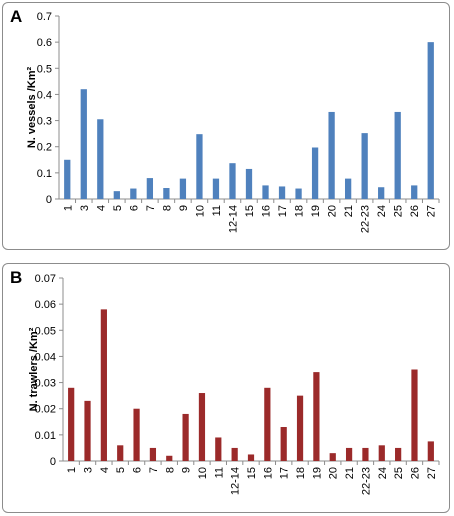  Describe the element at coordinates (44, 122) in the screenshot. I see `y-tick-label: 0.3` at that location.